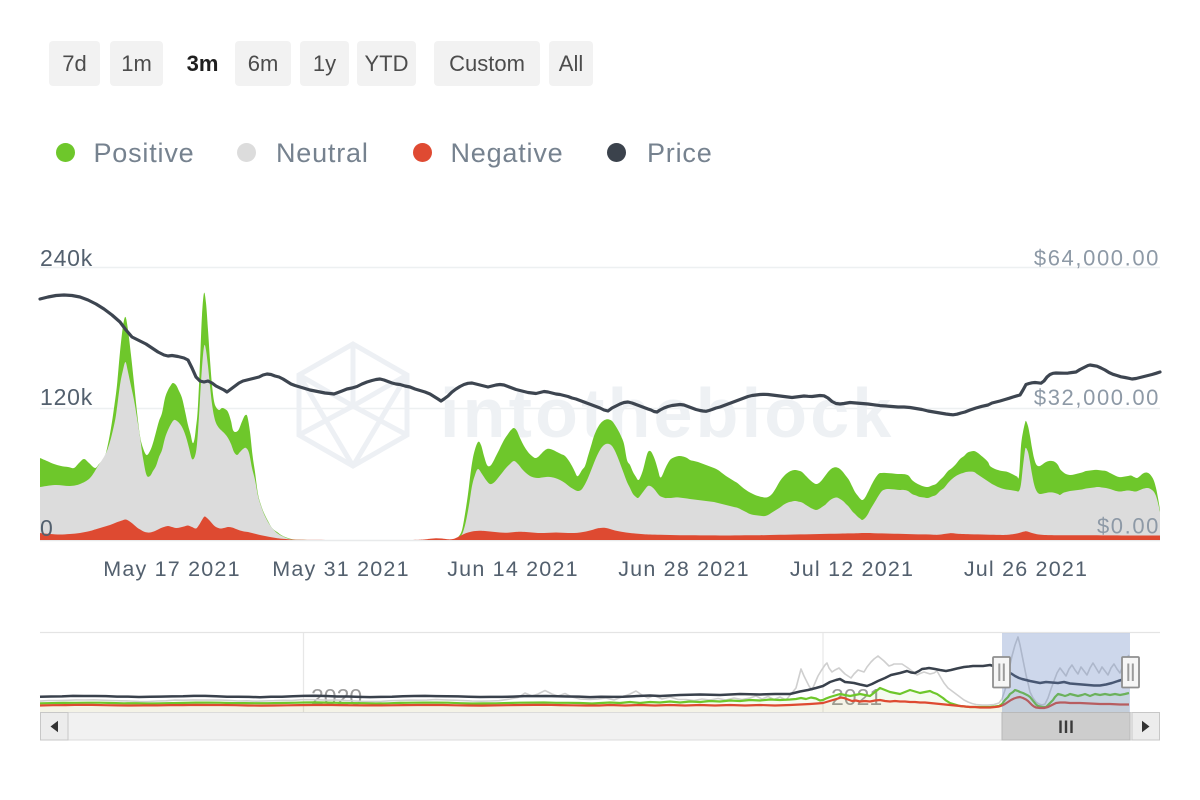 This screenshot has height=800, width=1200. What do you see at coordinates (852, 569) in the screenshot?
I see `svg-text: Jul 12 2021` at bounding box center [852, 569].